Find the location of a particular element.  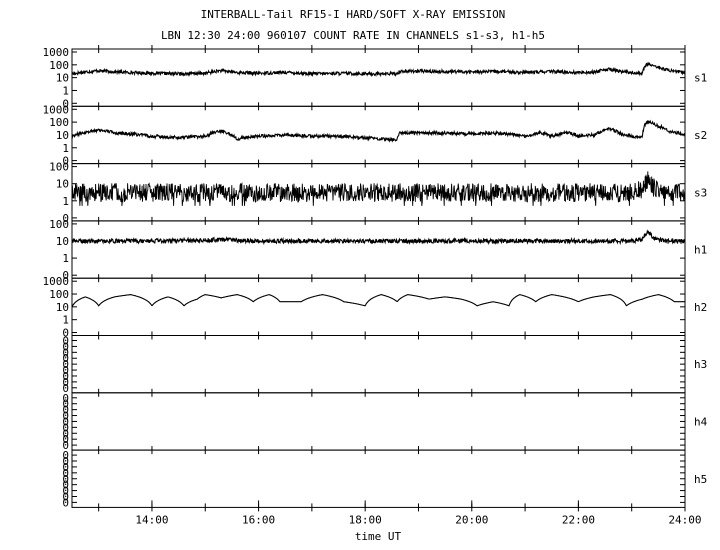

series-line-s3 is located at coordinates (378, 188).